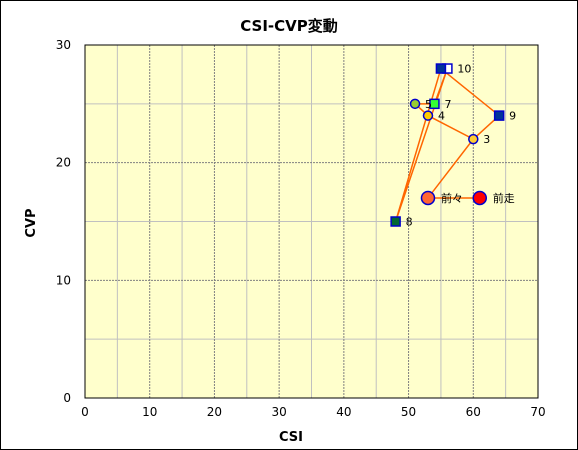  What do you see at coordinates (473, 412) in the screenshot?
I see `x-tick-label: 60` at bounding box center [473, 412].